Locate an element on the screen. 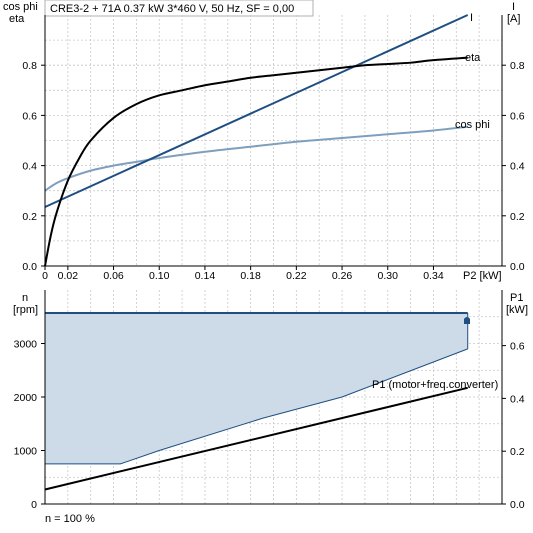 This screenshot has height=533, width=533. top-left-axis-label-2: eta is located at coordinates (17, 19).